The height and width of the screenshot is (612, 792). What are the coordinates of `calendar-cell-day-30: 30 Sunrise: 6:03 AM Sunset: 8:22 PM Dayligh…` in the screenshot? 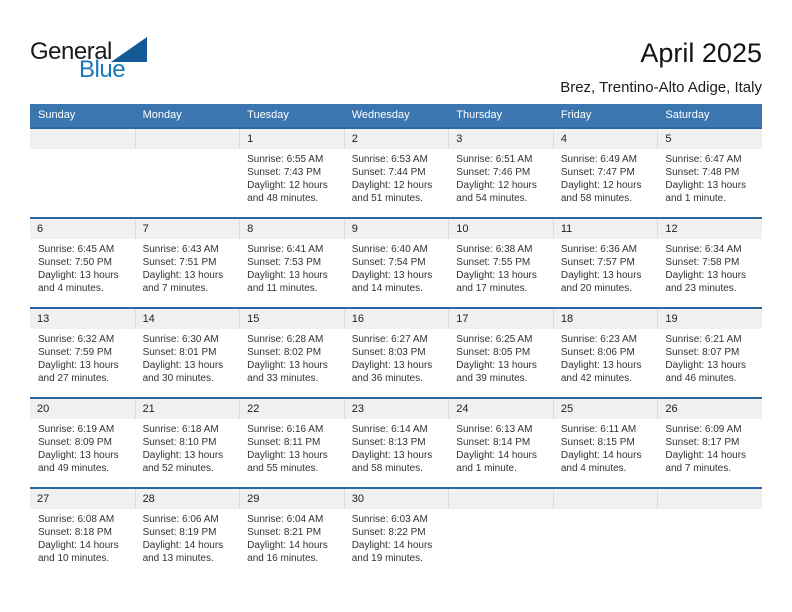 It's located at (396, 533).